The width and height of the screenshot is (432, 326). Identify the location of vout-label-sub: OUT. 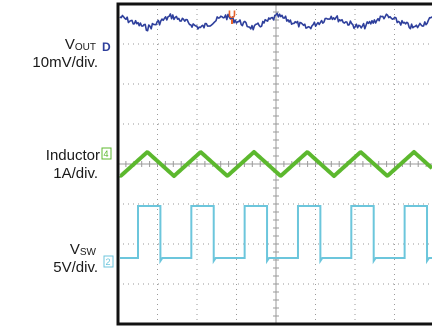
(85, 47).